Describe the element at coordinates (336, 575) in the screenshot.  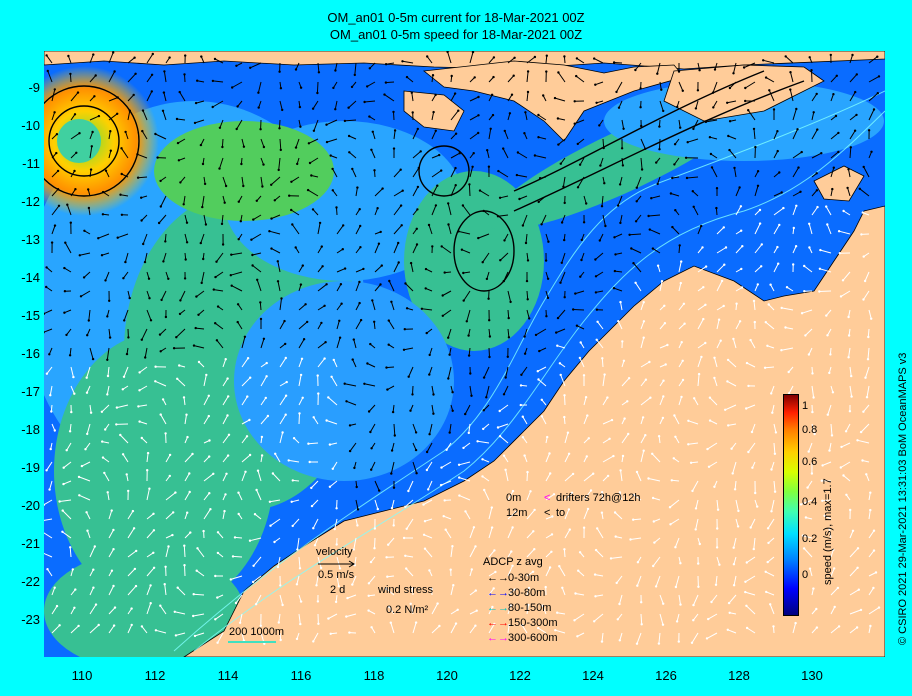
I see `velocity-scale: 0.5 m/s` at that location.